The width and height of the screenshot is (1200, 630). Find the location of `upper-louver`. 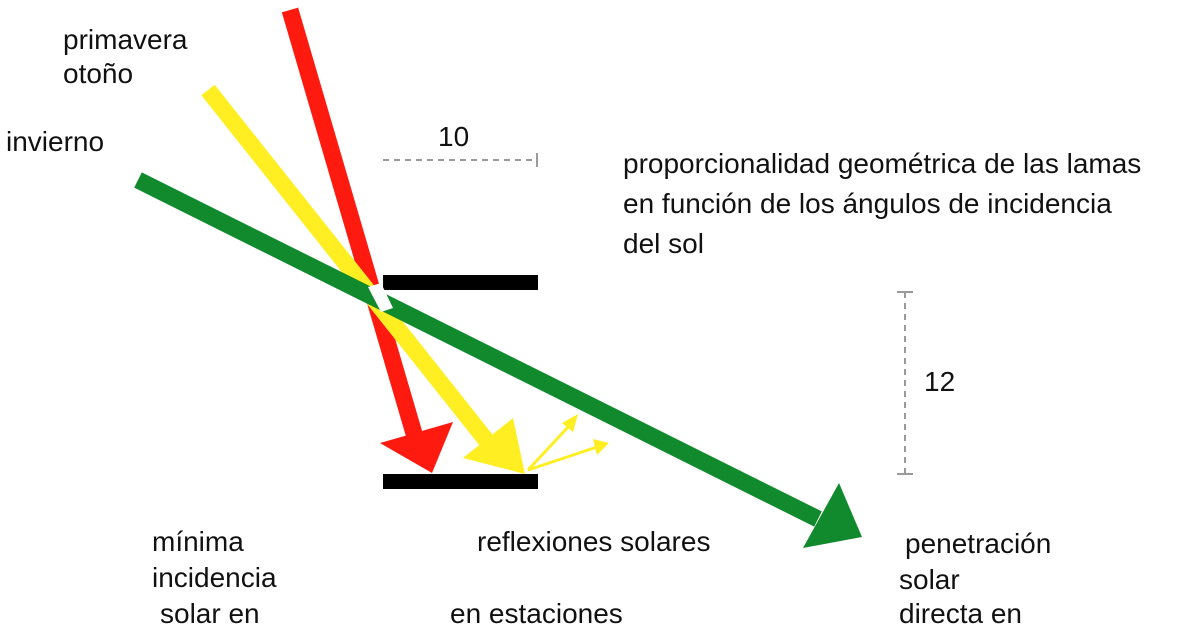

upper-louver is located at coordinates (460, 282).